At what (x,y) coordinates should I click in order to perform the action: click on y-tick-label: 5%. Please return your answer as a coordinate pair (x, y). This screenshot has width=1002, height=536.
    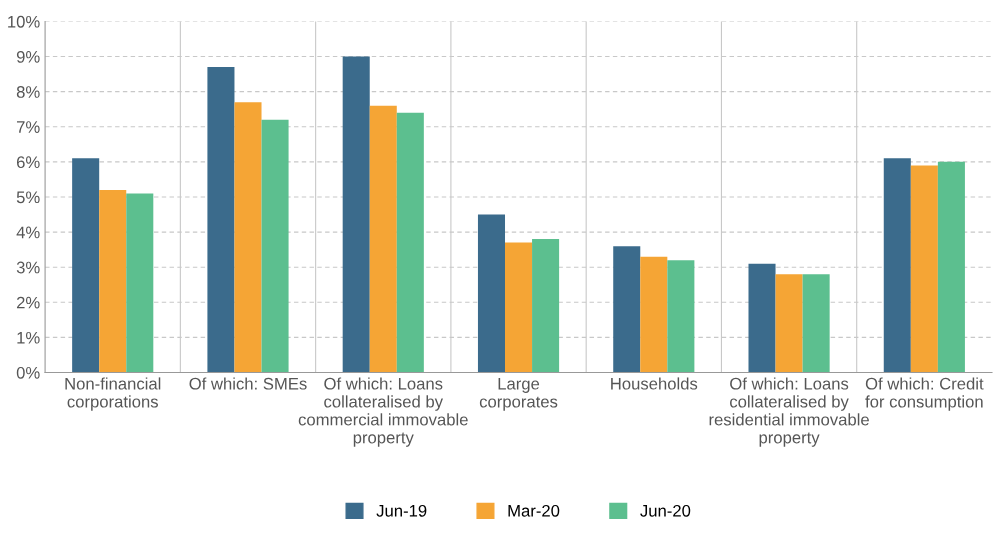
    Looking at the image, I should click on (28, 197).